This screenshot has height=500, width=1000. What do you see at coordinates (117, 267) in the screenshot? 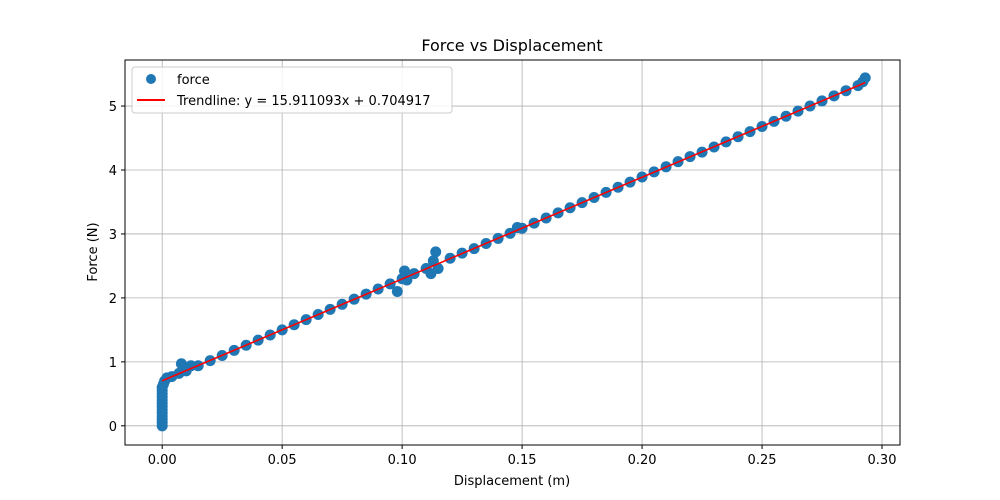
I see `y-axis-ticks: 0 1 2 3 4 5` at bounding box center [117, 267].